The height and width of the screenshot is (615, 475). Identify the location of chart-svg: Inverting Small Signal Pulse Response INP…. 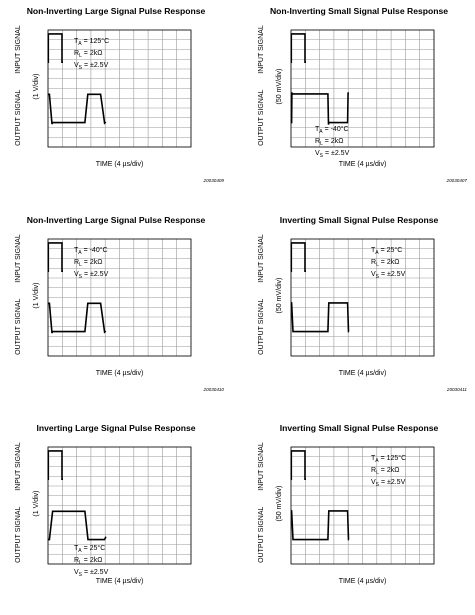
(348, 504).